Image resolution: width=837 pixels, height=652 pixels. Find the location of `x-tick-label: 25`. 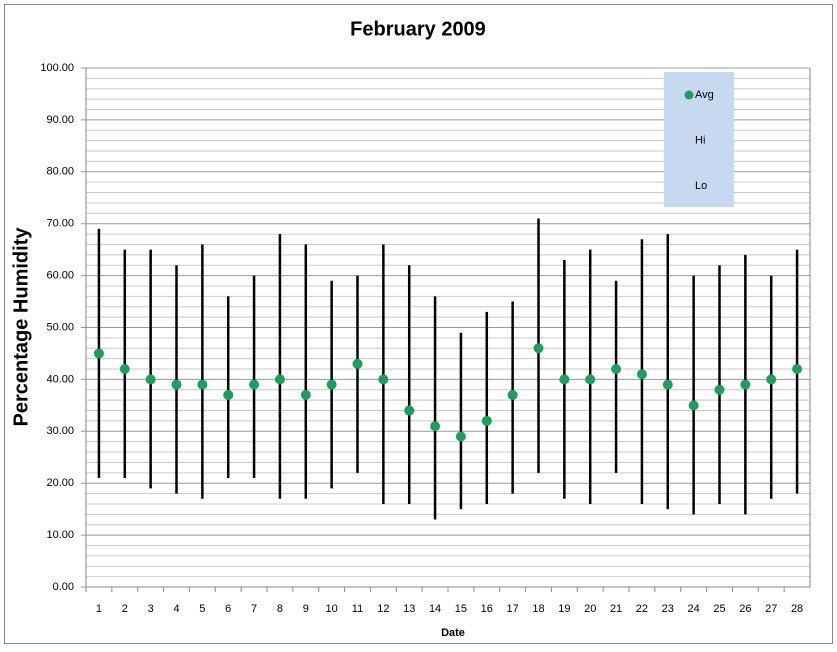

x-tick-label: 25 is located at coordinates (719, 609).